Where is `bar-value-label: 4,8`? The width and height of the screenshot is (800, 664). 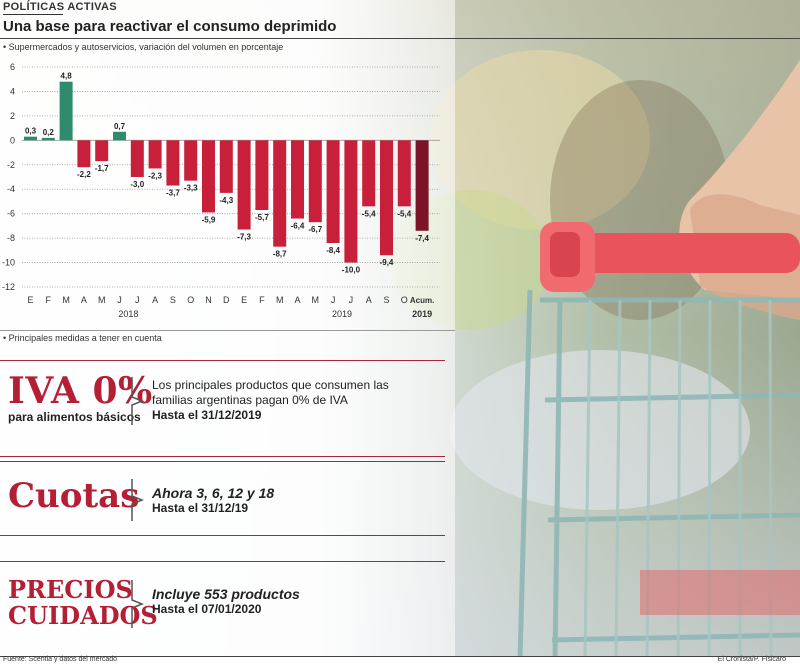 bar-value-label: 4,8 is located at coordinates (67, 76).